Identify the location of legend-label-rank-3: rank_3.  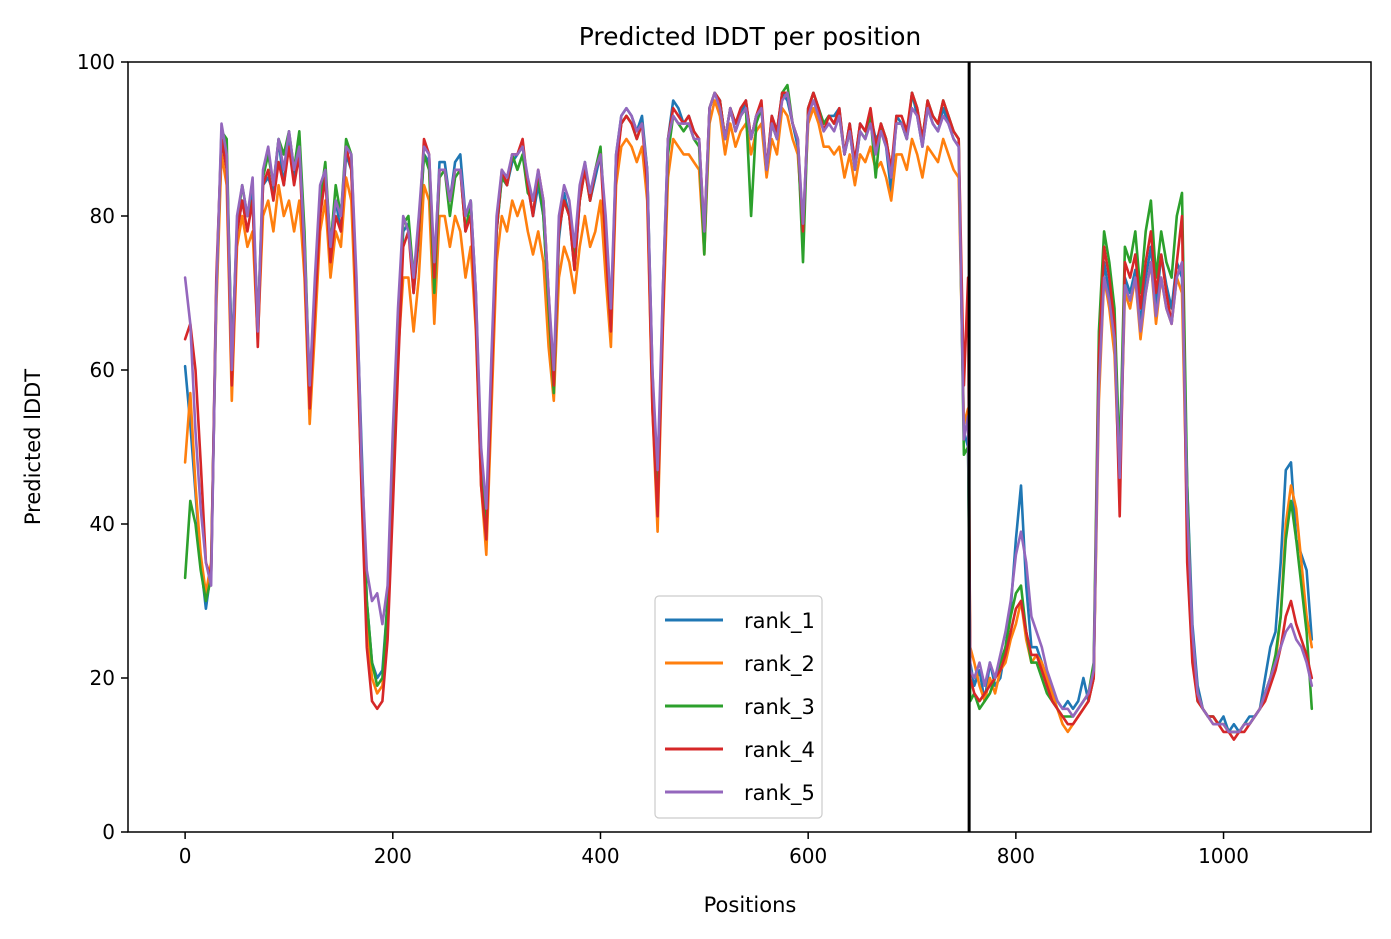
(779, 707).